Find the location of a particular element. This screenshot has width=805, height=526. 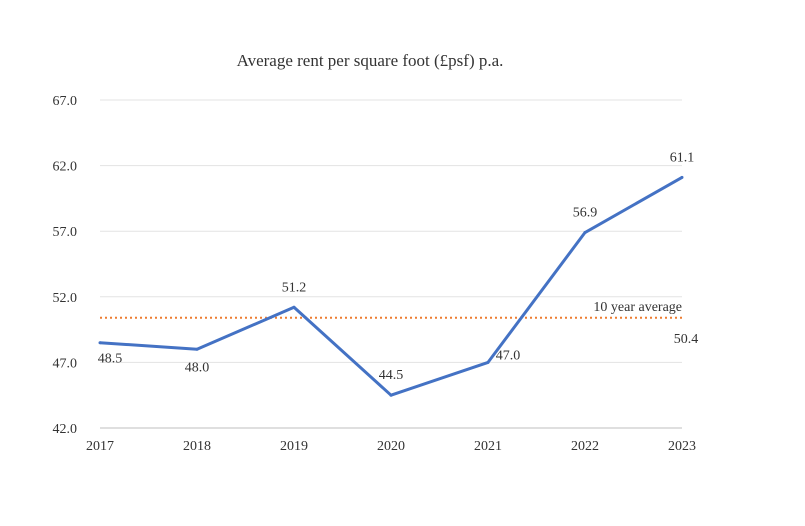

data-label: 44.5 is located at coordinates (391, 375).